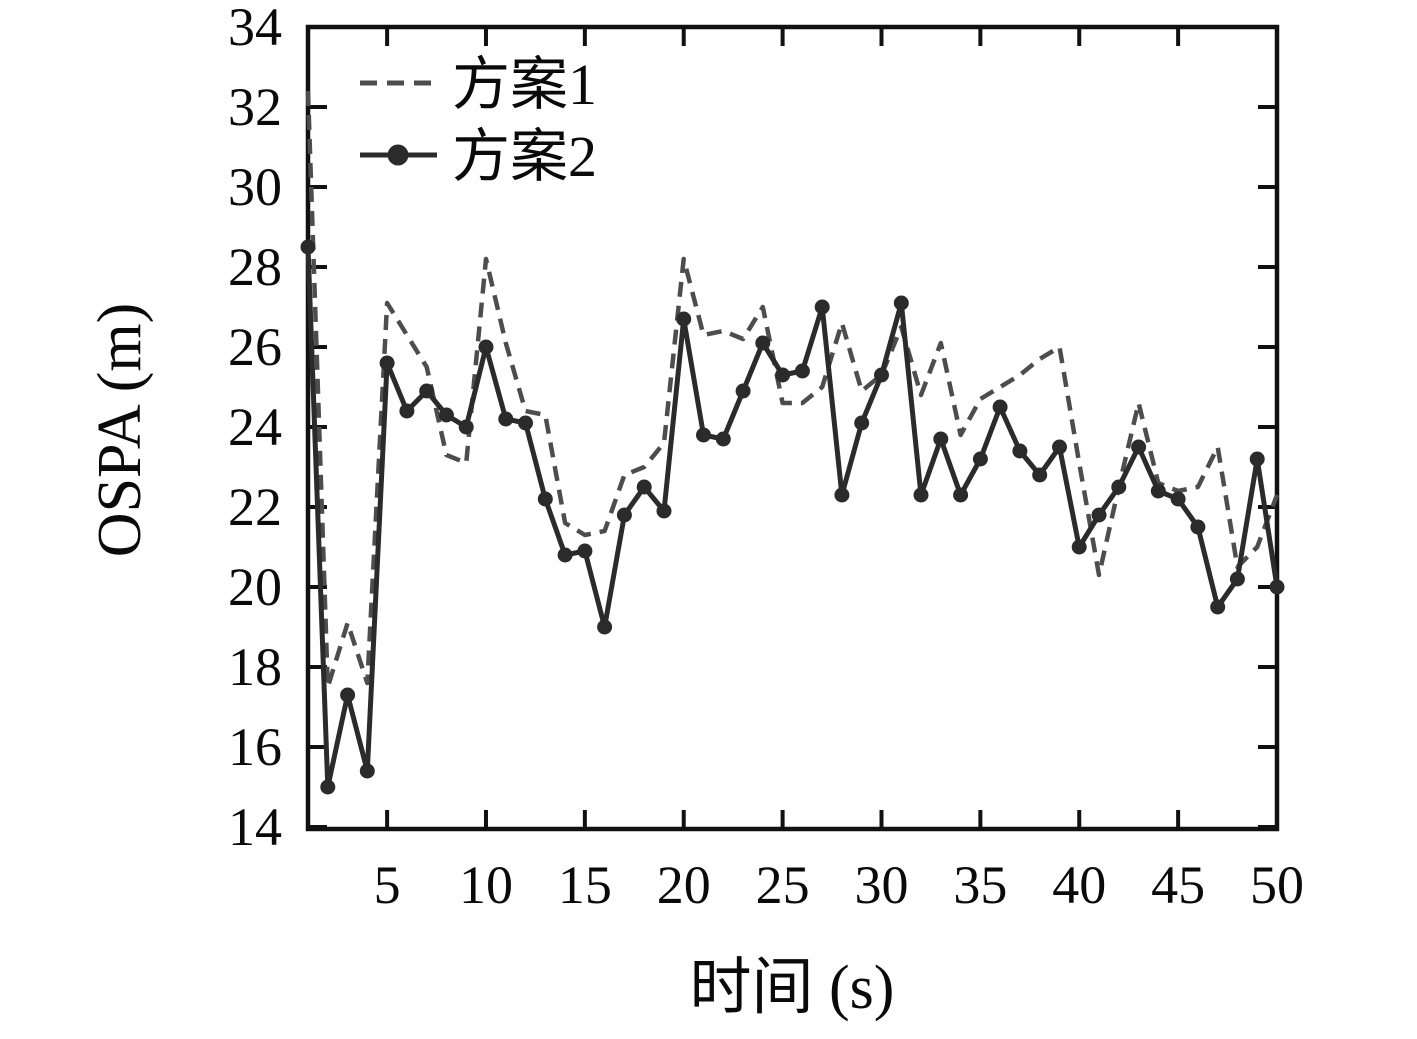  Describe the element at coordinates (783, 885) in the screenshot. I see `x-tick-label: 25` at that location.